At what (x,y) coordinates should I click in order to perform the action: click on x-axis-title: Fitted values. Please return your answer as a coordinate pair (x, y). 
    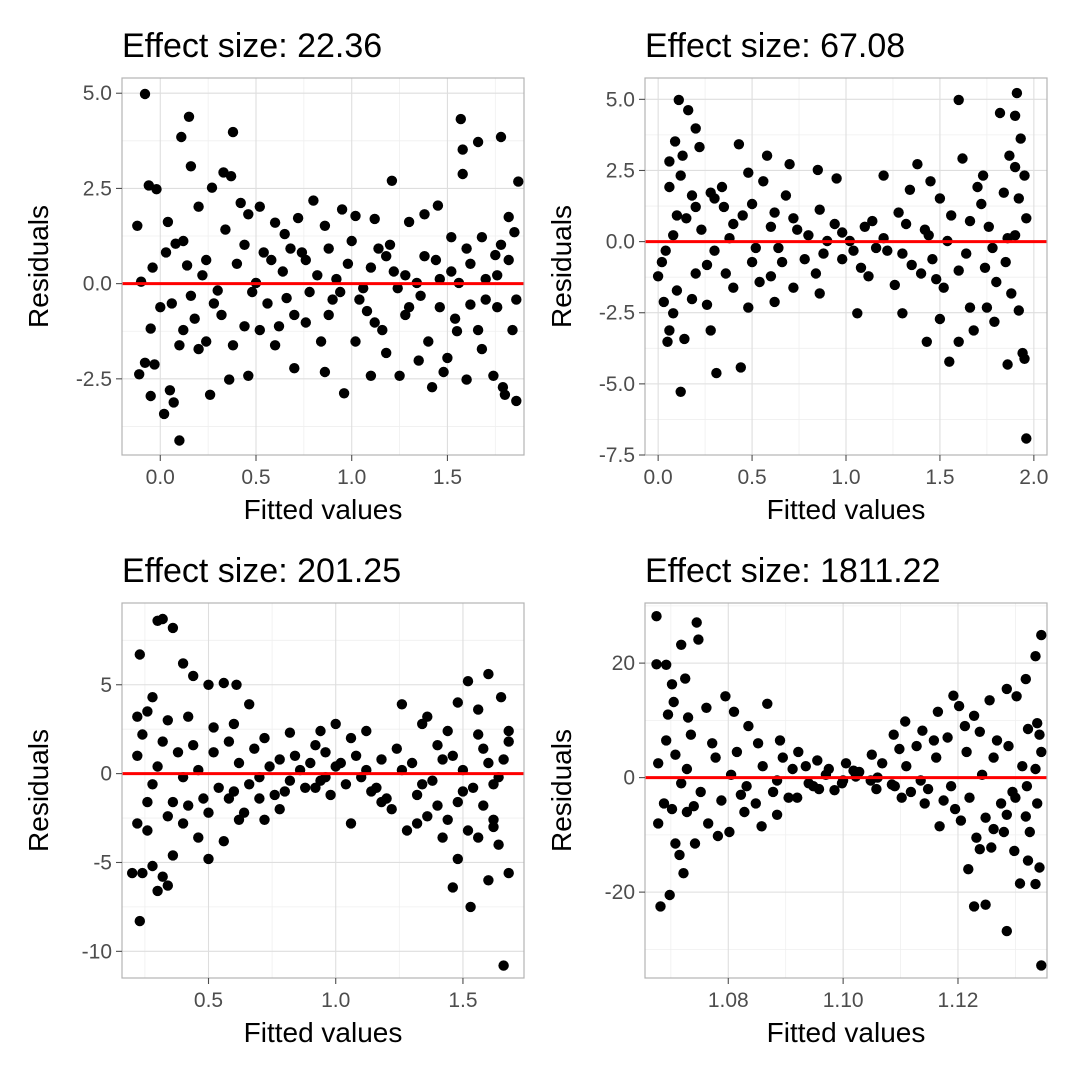
    Looking at the image, I should click on (846, 509).